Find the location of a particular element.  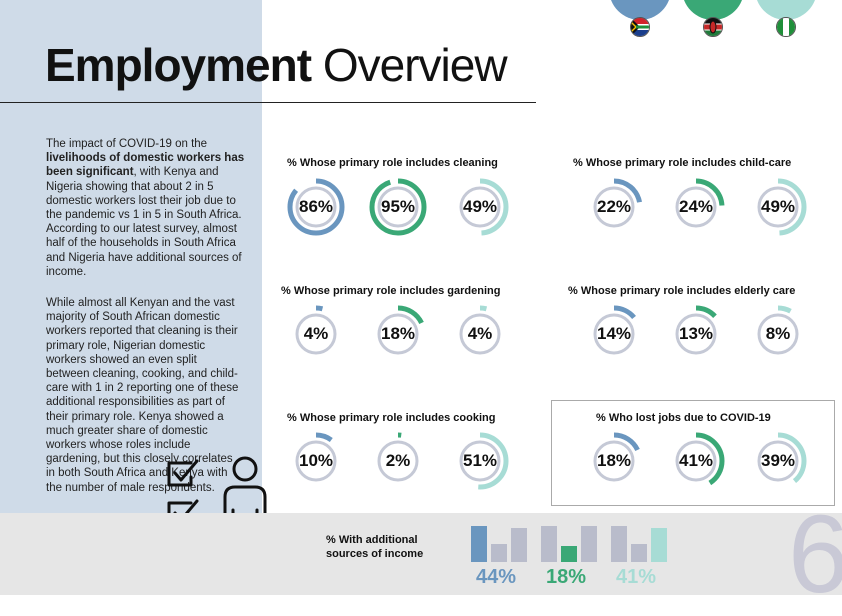

covid-panel-box is located at coordinates (693, 453).